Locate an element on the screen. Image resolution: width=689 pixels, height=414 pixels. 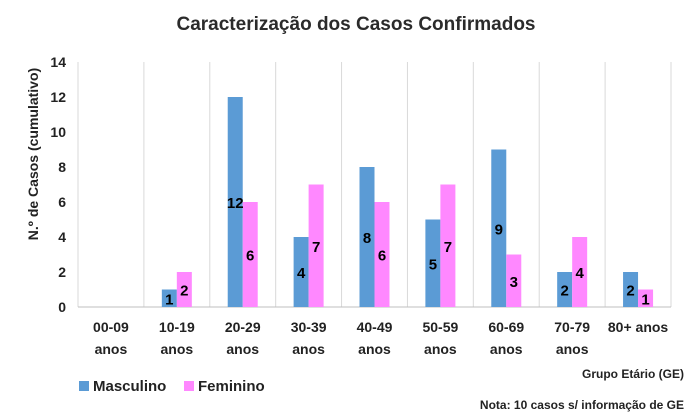
x-tick-label: 30-39 is located at coordinates (309, 327).